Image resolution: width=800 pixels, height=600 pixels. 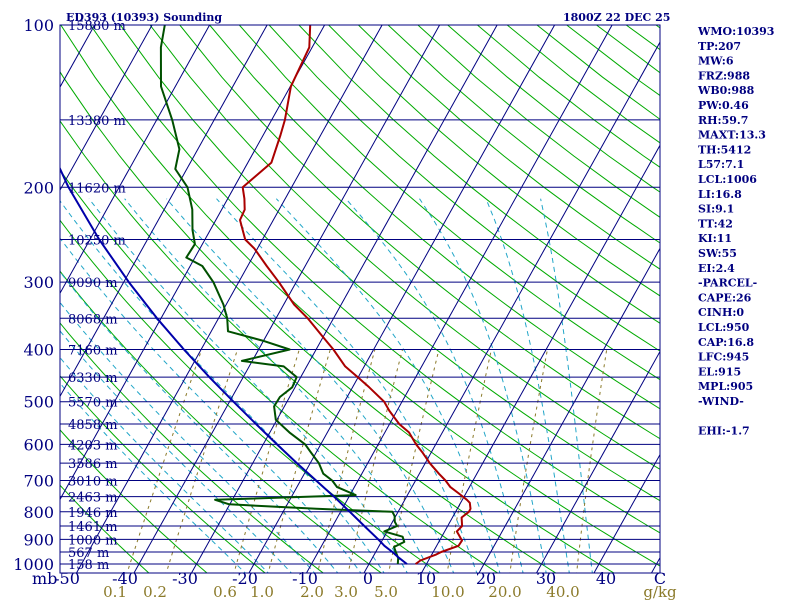 What do you see at coordinates (93, 283) in the screenshot?
I see `height-label: 9090 m` at bounding box center [93, 283].